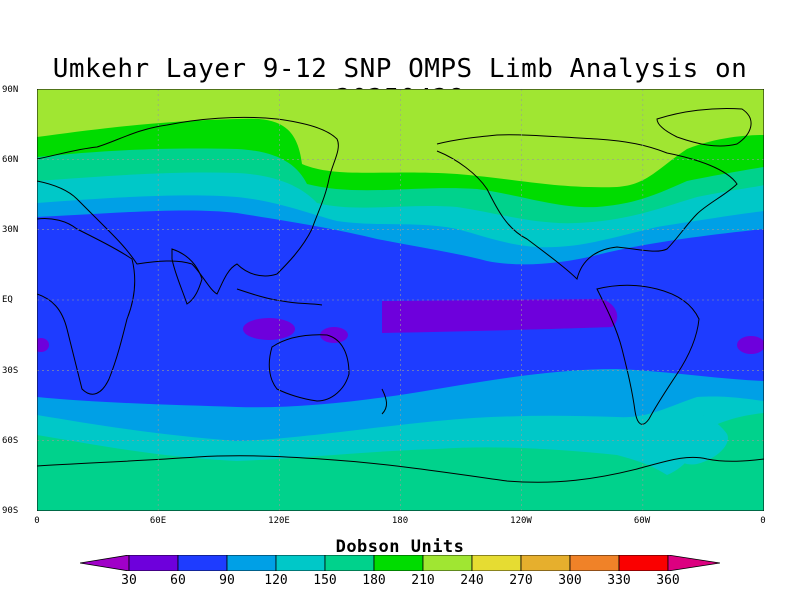 This screenshot has height=600, width=800. What do you see at coordinates (400, 469) in the screenshot?
I see `coast-antarctica` at bounding box center [400, 469].